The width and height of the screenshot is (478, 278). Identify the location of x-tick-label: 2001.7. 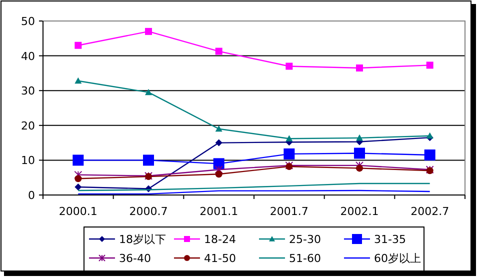
(289, 211).